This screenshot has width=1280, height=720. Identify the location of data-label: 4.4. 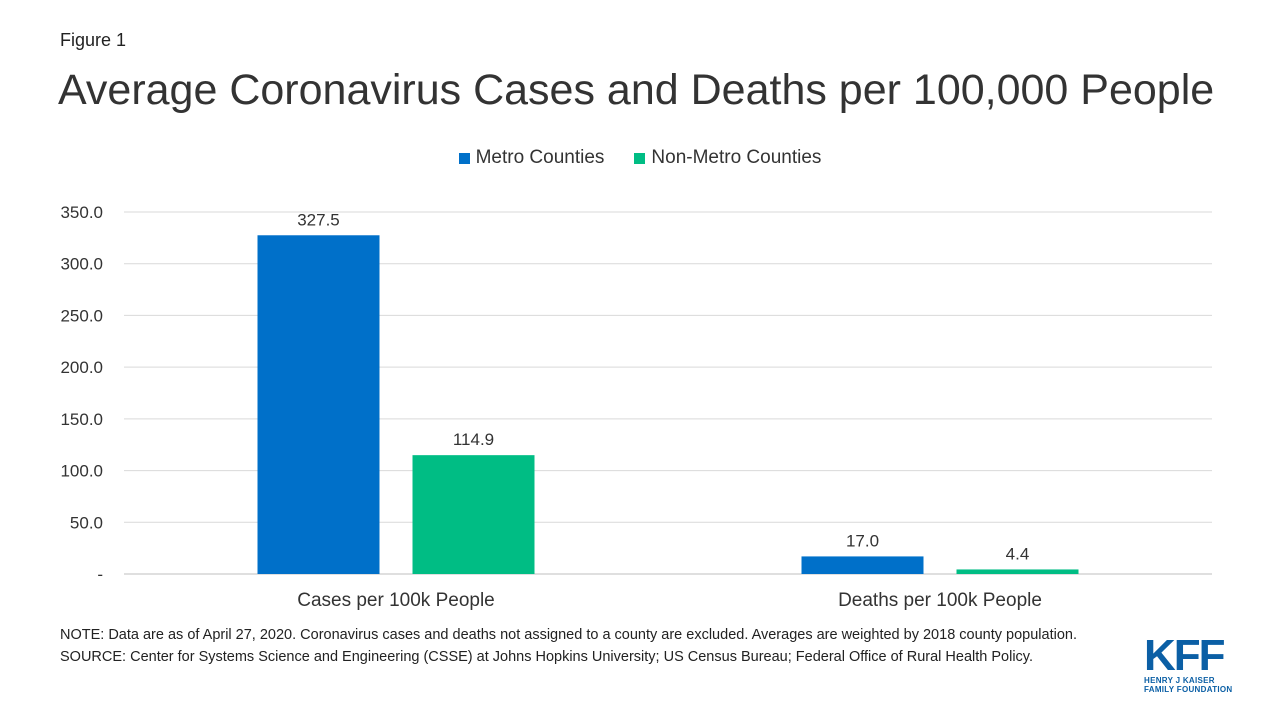
(1018, 553).